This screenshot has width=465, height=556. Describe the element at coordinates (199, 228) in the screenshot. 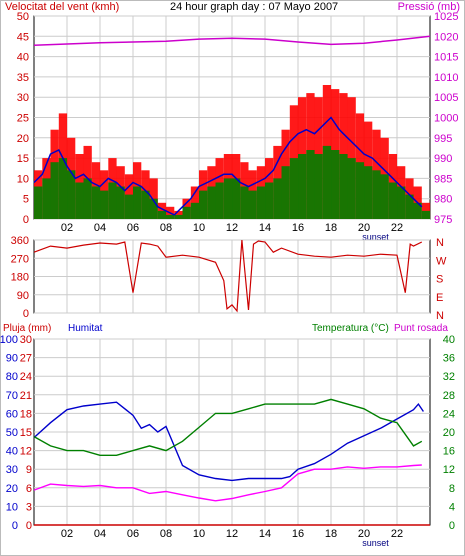

I see `wind-x-tick-label: 10` at that location.